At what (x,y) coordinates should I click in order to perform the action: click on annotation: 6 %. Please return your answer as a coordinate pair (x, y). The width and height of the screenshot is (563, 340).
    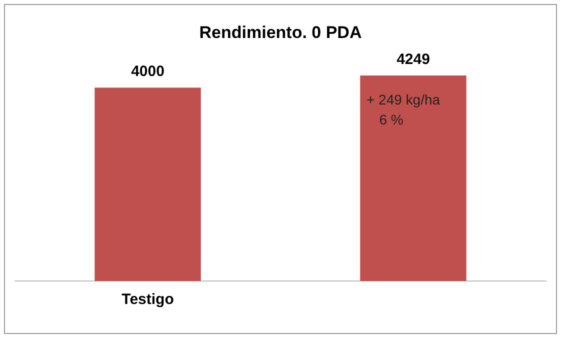
    Looking at the image, I should click on (391, 119).